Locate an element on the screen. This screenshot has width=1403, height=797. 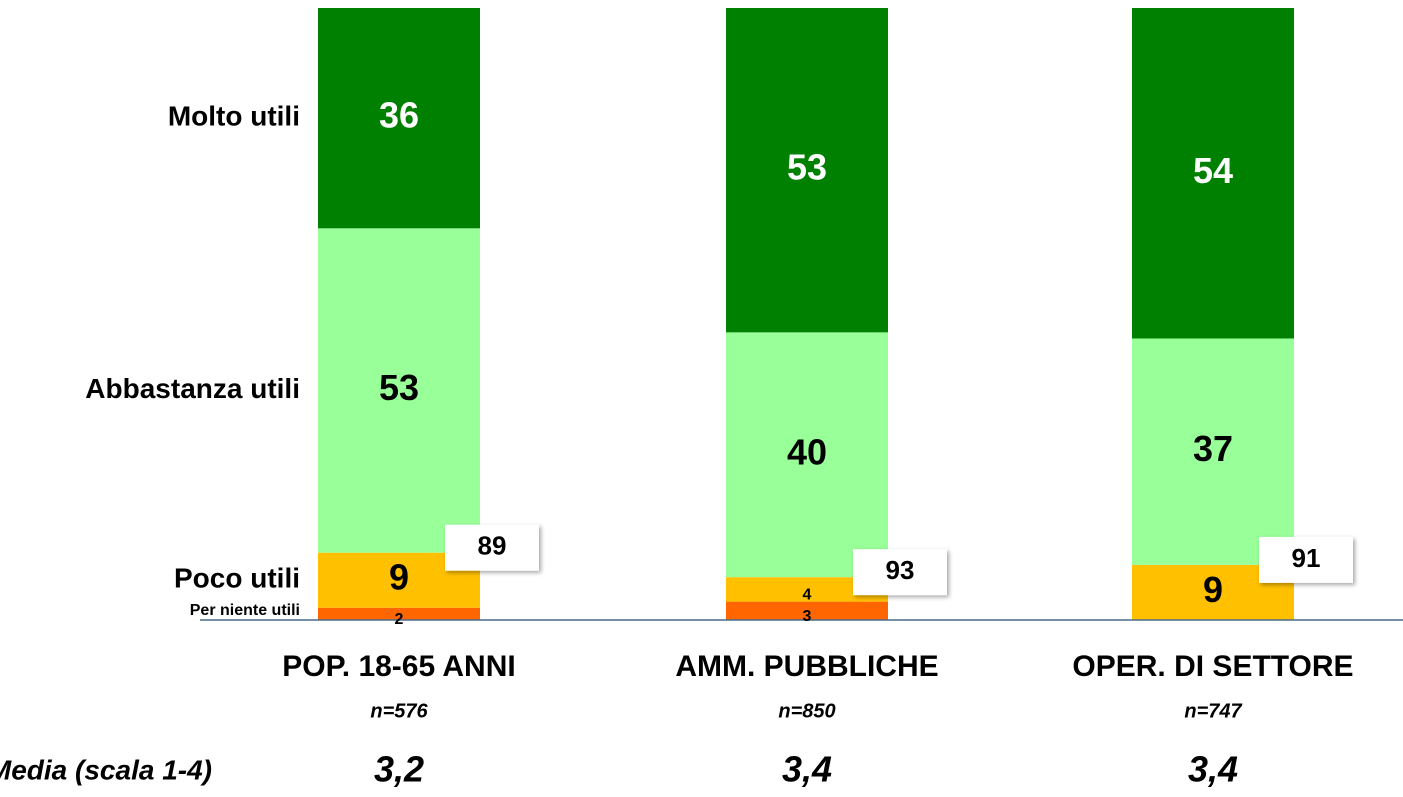
value-label: 3 is located at coordinates (807, 616).